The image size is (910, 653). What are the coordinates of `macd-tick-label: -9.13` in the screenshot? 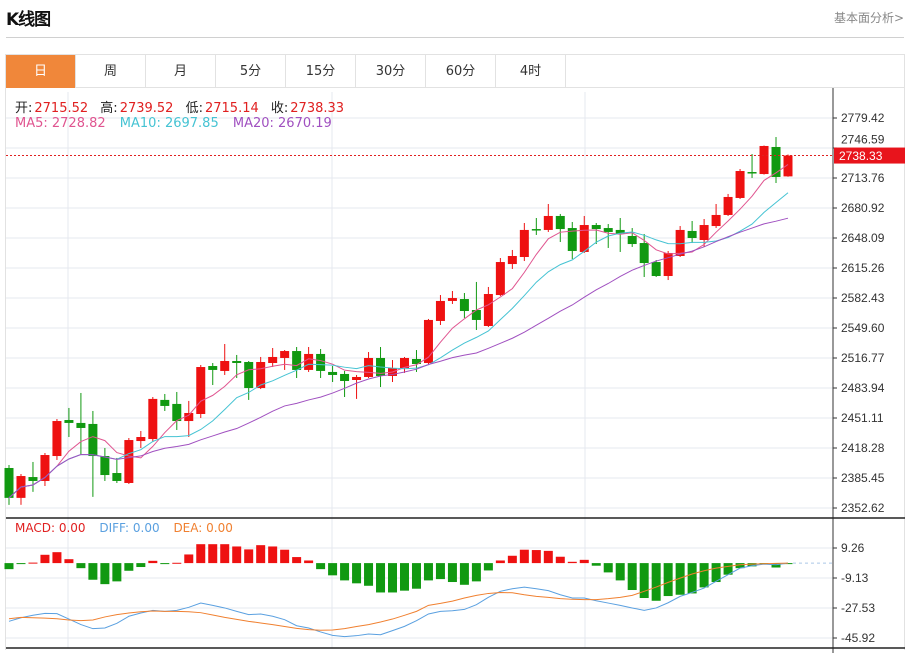 It's located at (855, 578).